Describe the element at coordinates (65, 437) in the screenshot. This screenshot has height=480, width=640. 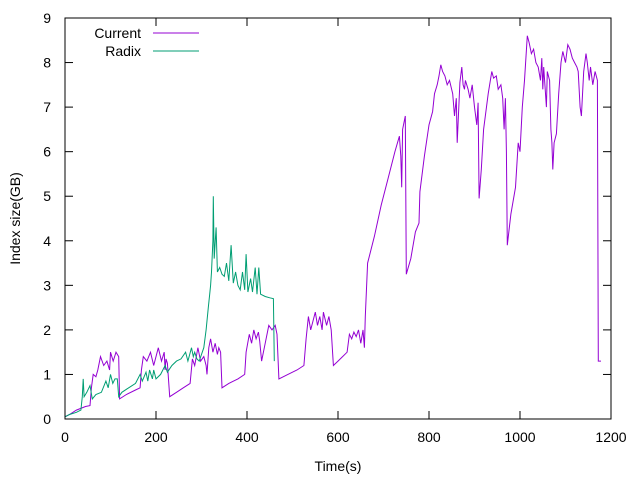
I see `x-tick-label: 0` at that location.